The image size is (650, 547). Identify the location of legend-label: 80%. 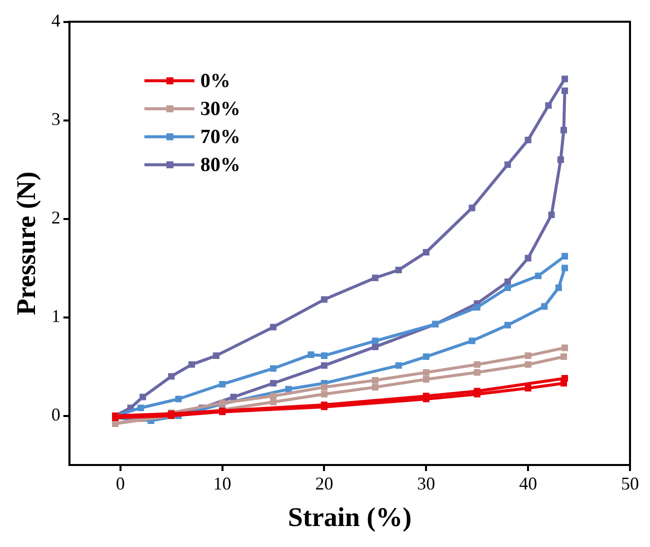
(220, 165).